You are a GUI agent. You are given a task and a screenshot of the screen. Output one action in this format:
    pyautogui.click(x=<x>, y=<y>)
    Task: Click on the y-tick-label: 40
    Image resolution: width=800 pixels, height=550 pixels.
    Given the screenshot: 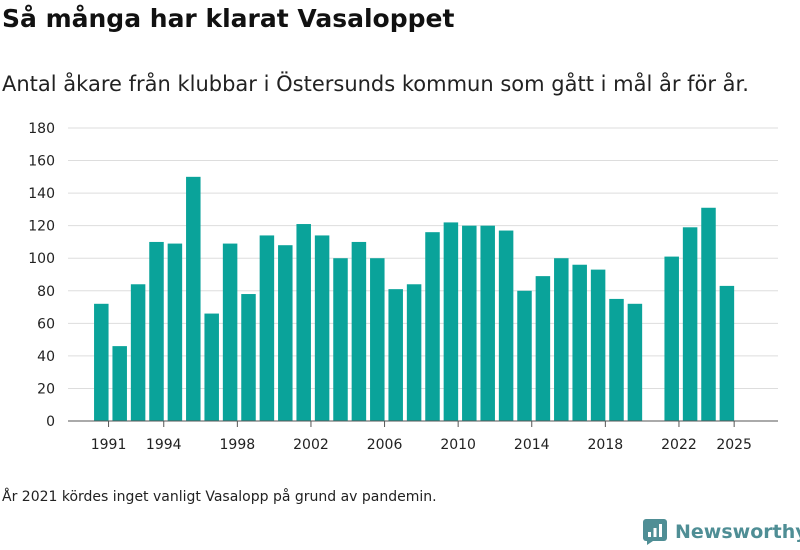 What is the action you would take?
    pyautogui.click(x=46, y=357)
    